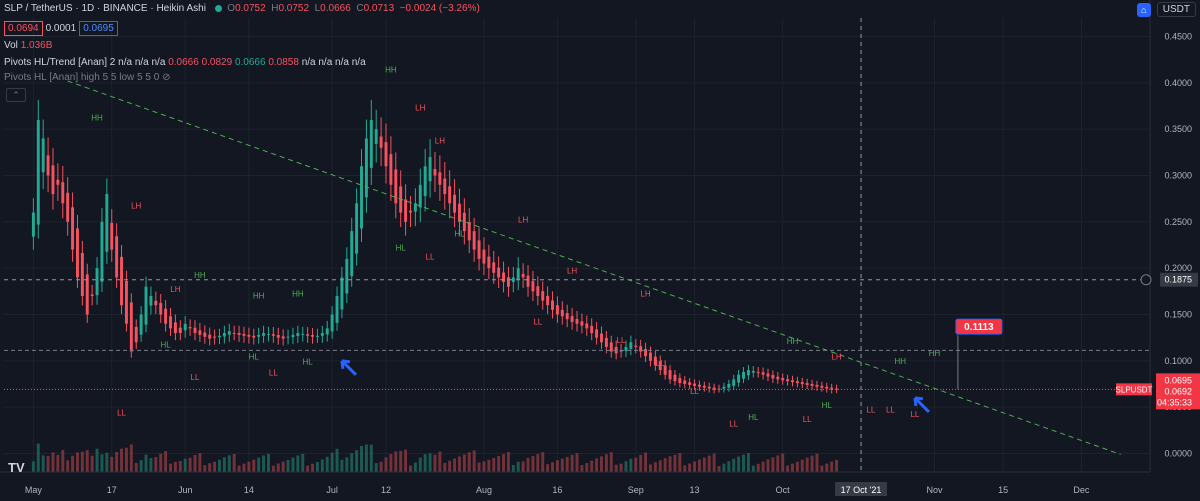 The height and width of the screenshot is (501, 1200). I want to click on pivots-hl-legend: Pivots HL [Anan] high 5 5 low 5 5 0 ⊘, so click(87, 77).